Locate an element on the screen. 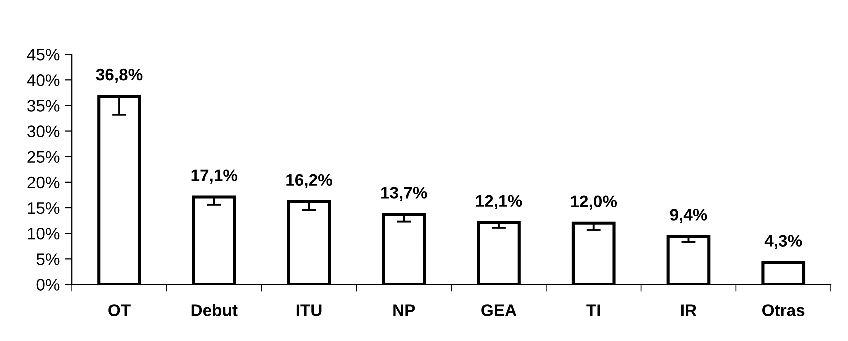 This screenshot has height=341, width=848. x-tick-label: Otras is located at coordinates (783, 310).